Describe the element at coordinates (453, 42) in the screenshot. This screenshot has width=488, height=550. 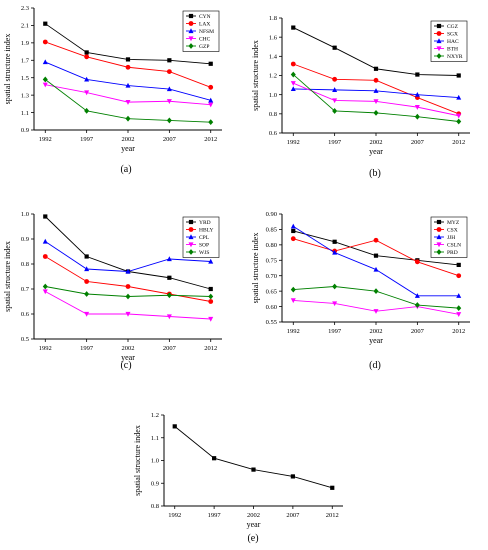
I see `legend-label: HAC` at that location.